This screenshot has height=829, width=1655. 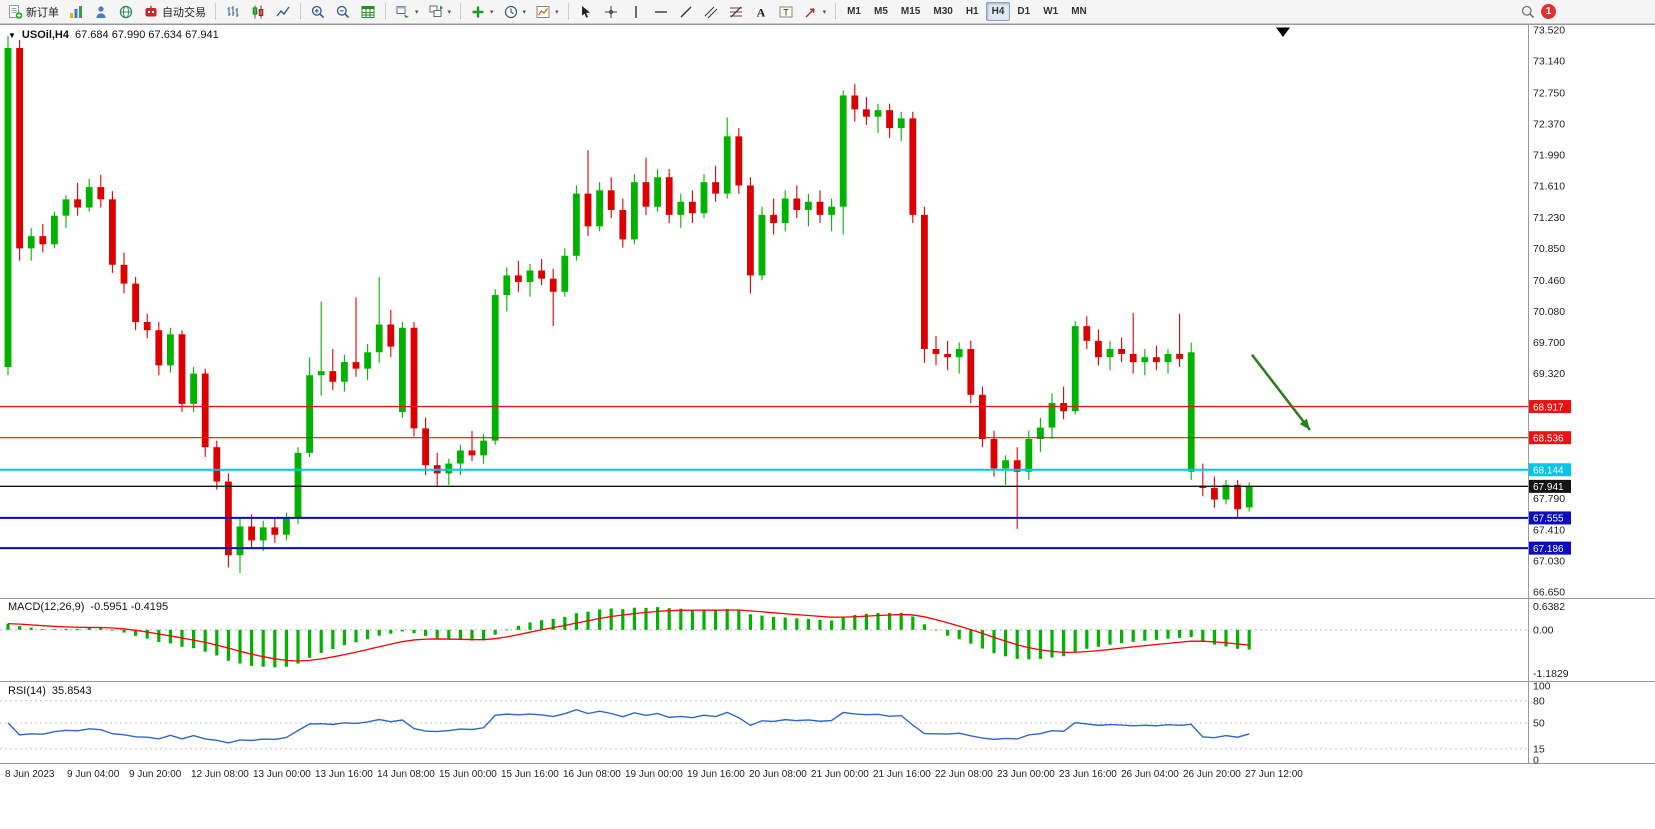 What do you see at coordinates (1548, 487) in the screenshot?
I see `svg-text: 67.941` at bounding box center [1548, 487].